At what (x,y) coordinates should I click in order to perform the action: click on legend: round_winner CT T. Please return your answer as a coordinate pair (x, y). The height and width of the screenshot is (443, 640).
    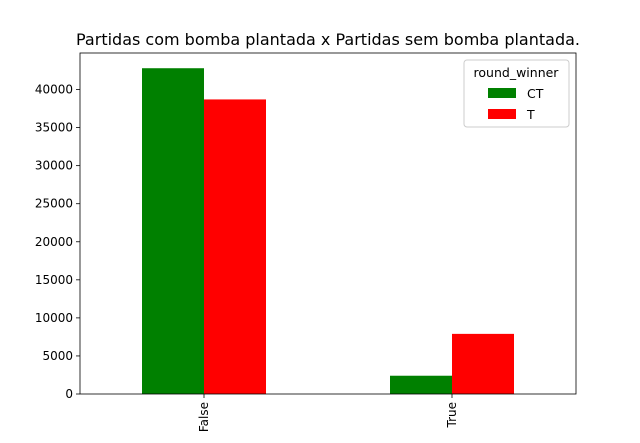
    Looking at the image, I should click on (516, 93).